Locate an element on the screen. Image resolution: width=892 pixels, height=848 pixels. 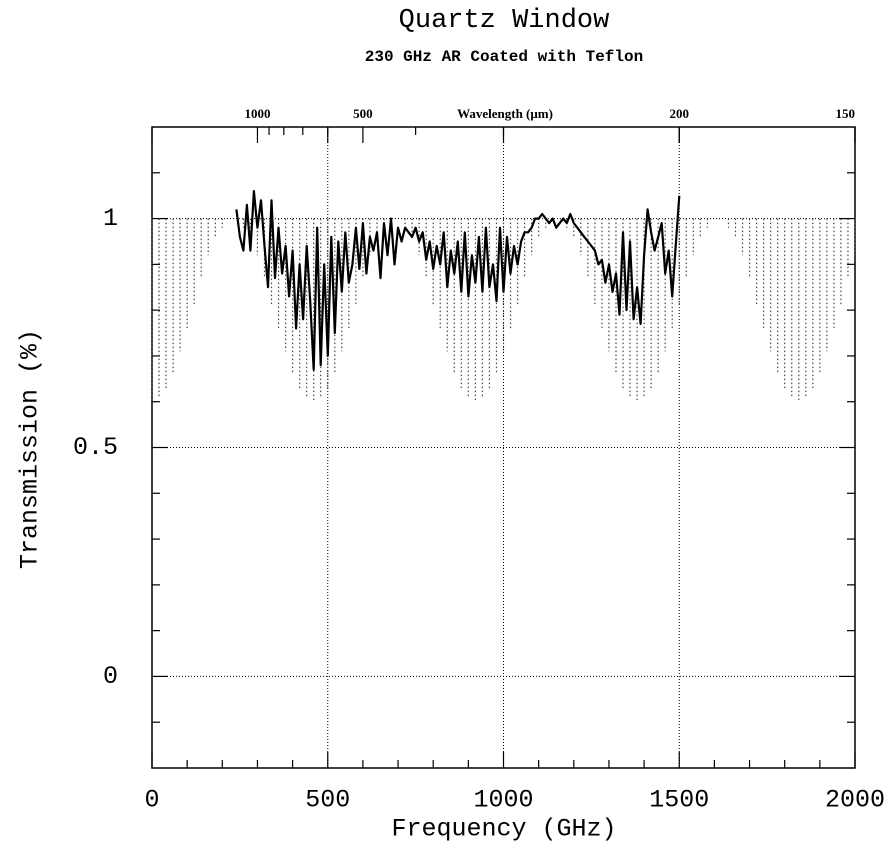
chart-title: Quartz Window is located at coordinates (504, 21).